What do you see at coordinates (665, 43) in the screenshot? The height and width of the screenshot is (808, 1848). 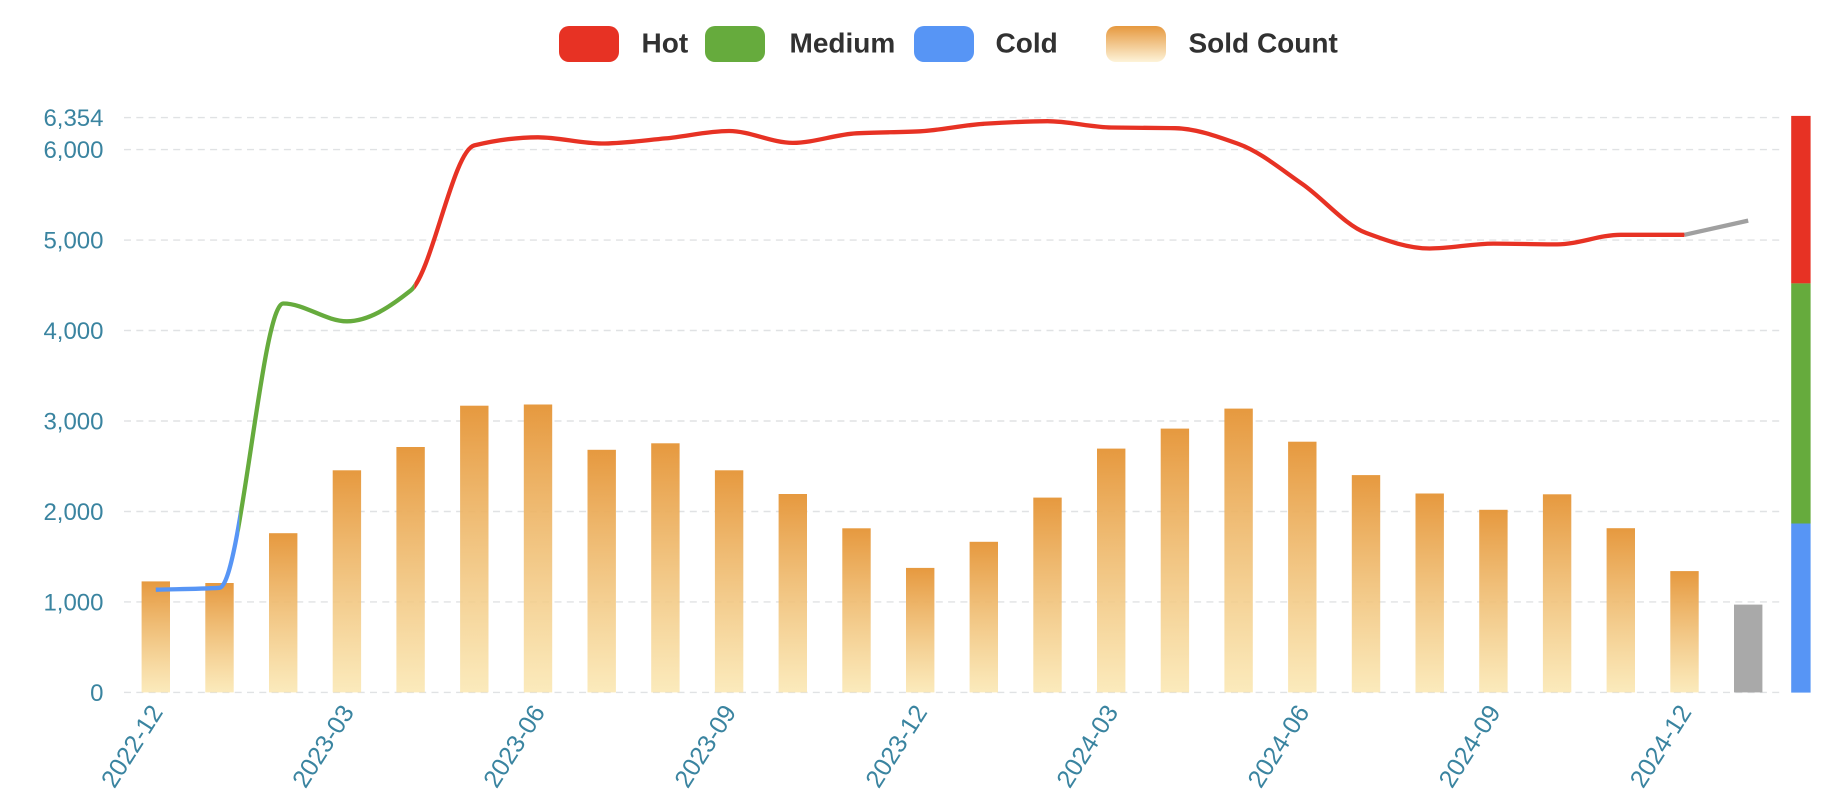 I see `svg-text: Hot` at bounding box center [665, 43].